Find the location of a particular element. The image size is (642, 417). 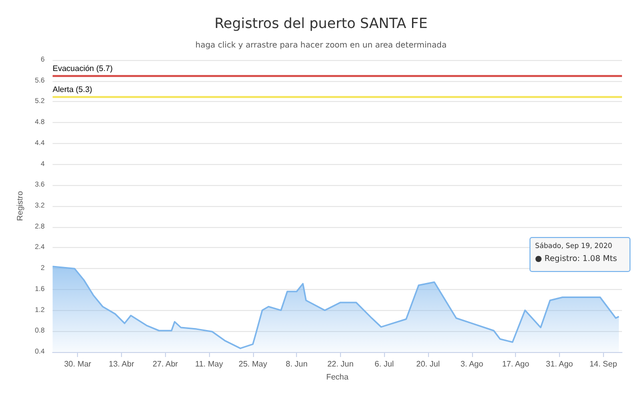

x-tick-label: 3. Ago is located at coordinates (472, 364).